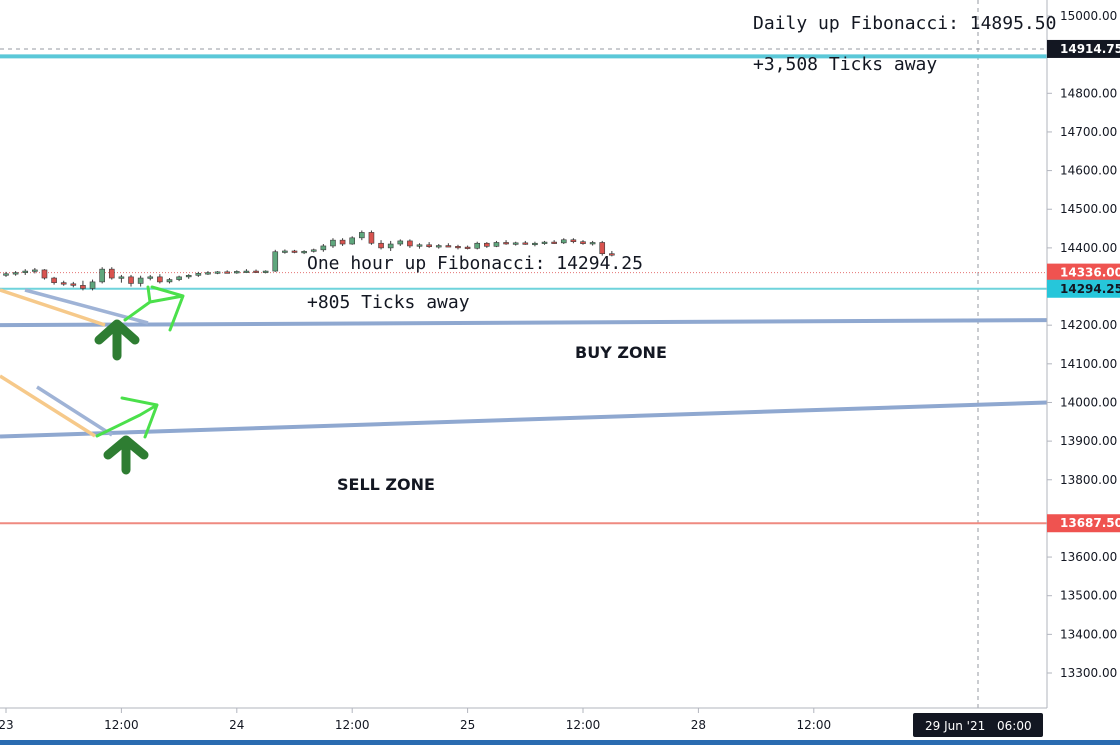  I want to click on y-tick-label: 14200.00, so click(1088, 325).